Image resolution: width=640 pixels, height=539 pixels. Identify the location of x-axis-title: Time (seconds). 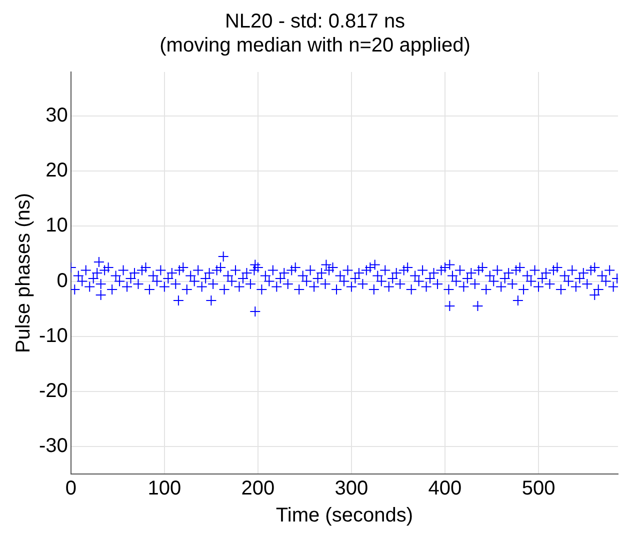
(344, 515).